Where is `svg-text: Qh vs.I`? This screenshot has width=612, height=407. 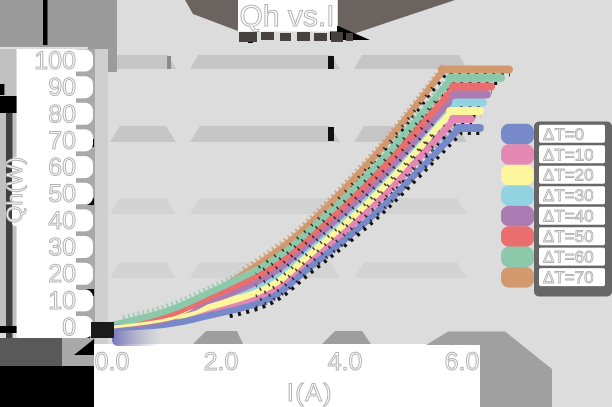
svg-text: Qh vs.I is located at coordinates (286, 16).